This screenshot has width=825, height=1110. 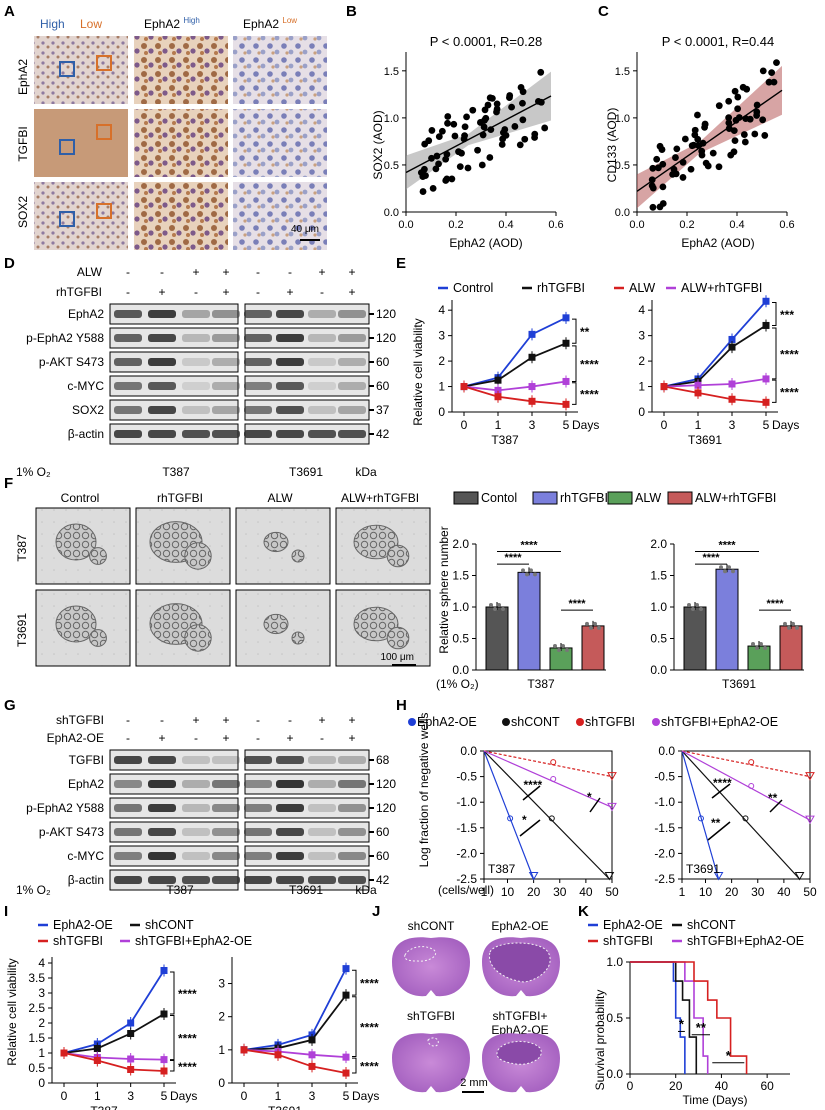 I want to click on y-axis-label: Relative cell viability, so click(x=12, y=1011).